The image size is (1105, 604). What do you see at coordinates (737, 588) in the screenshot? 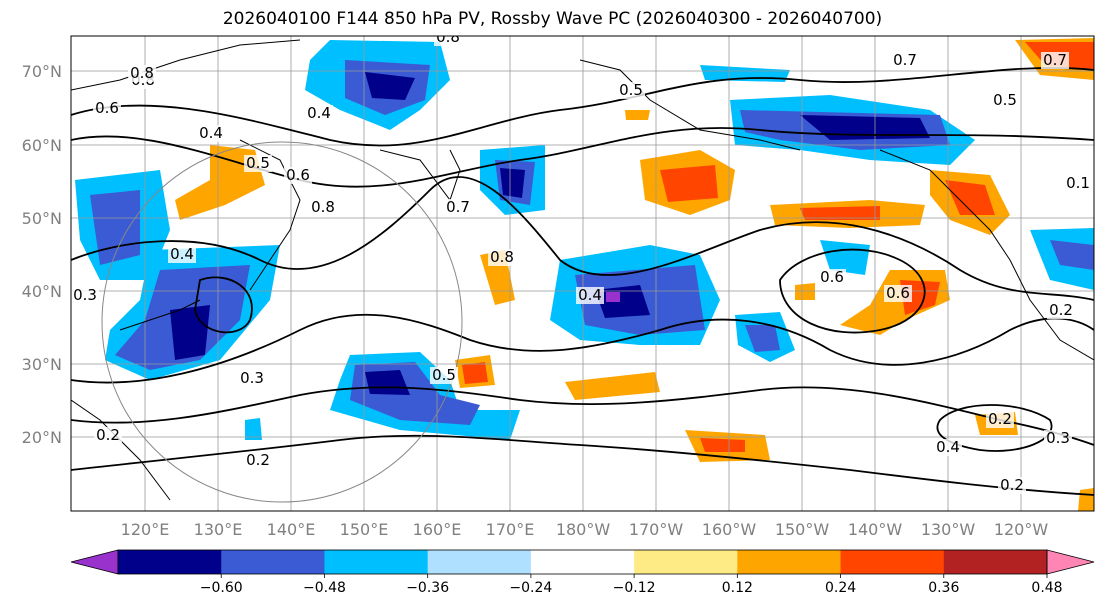
I see `colorbar-tick-label: 0.12` at bounding box center [737, 588].